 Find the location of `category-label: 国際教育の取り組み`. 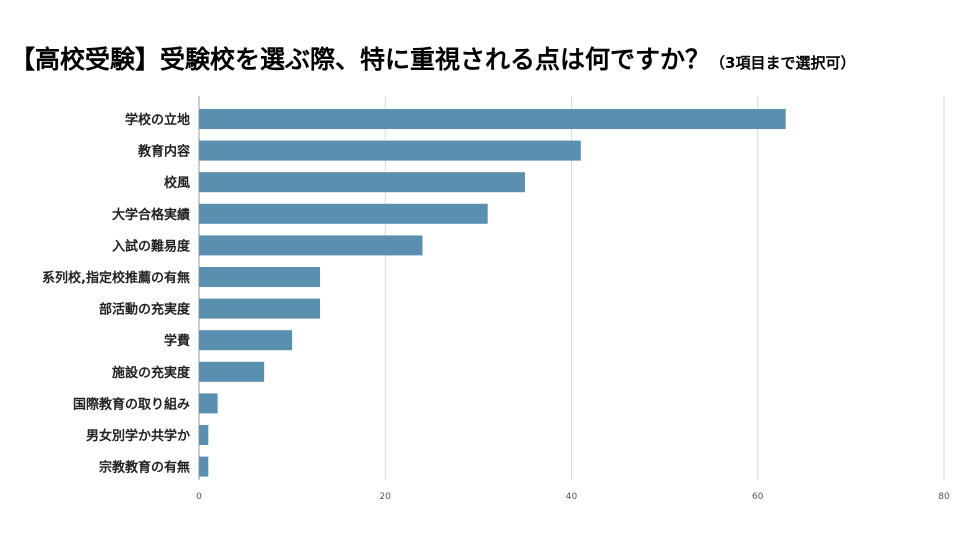

category-label: 国際教育の取り組み is located at coordinates (131, 404).